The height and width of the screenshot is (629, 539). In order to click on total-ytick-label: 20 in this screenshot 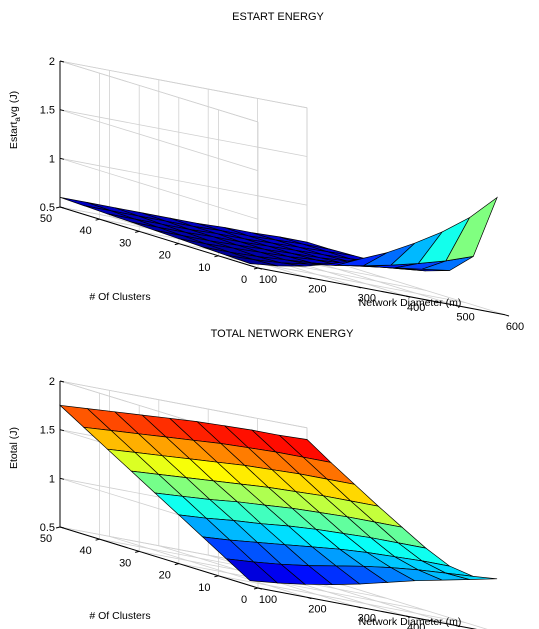, I will do `click(165, 576)`.